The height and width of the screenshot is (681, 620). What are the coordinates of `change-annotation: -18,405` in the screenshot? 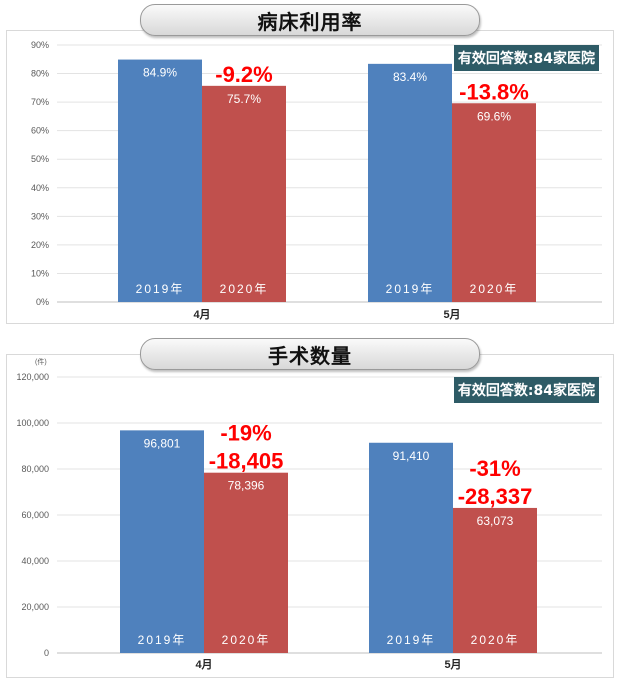 It's located at (246, 461).